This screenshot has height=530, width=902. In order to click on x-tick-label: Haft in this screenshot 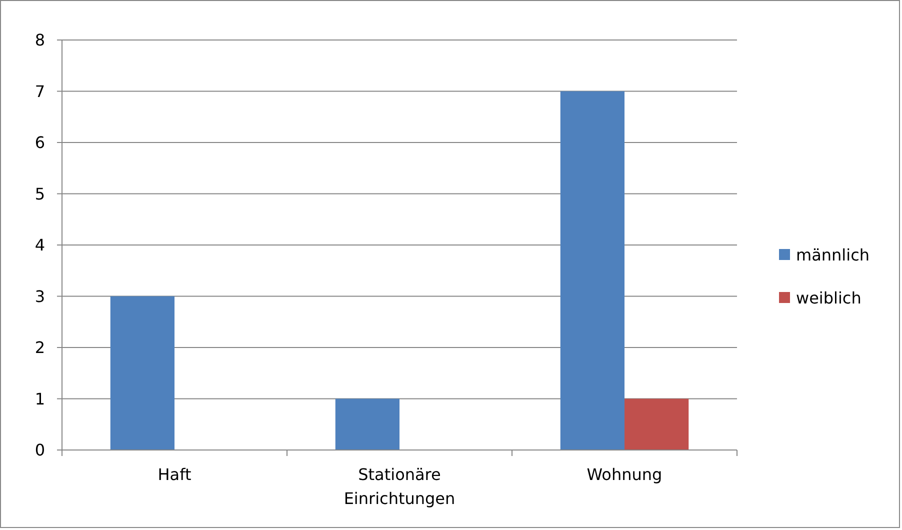, I will do `click(175, 474)`.